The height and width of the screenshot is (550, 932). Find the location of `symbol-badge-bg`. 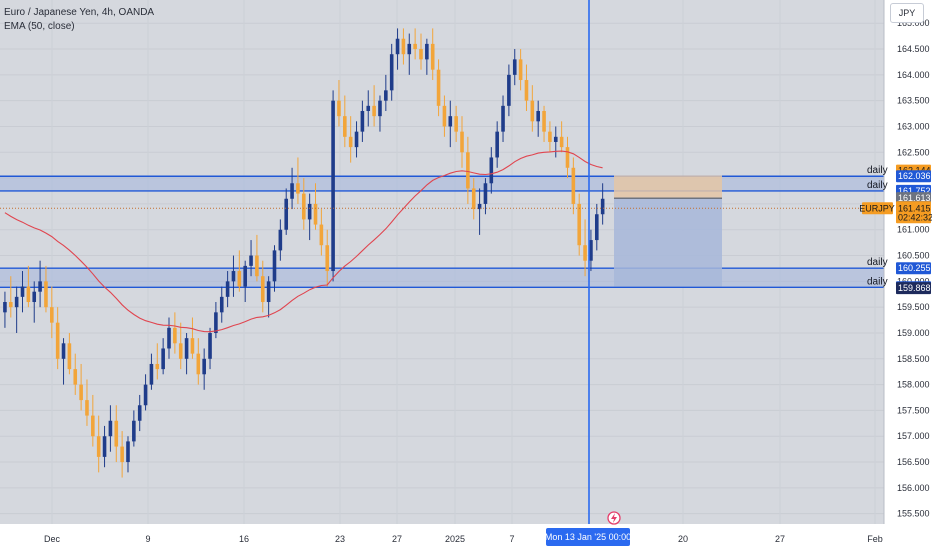

symbol-badge-bg is located at coordinates (877, 208).